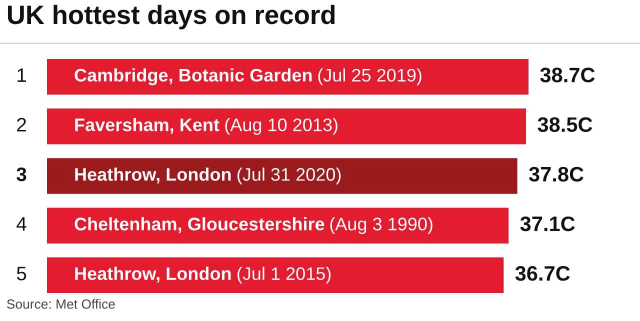  Describe the element at coordinates (567, 75) in the screenshot. I see `data-label: 38.7C` at that location.